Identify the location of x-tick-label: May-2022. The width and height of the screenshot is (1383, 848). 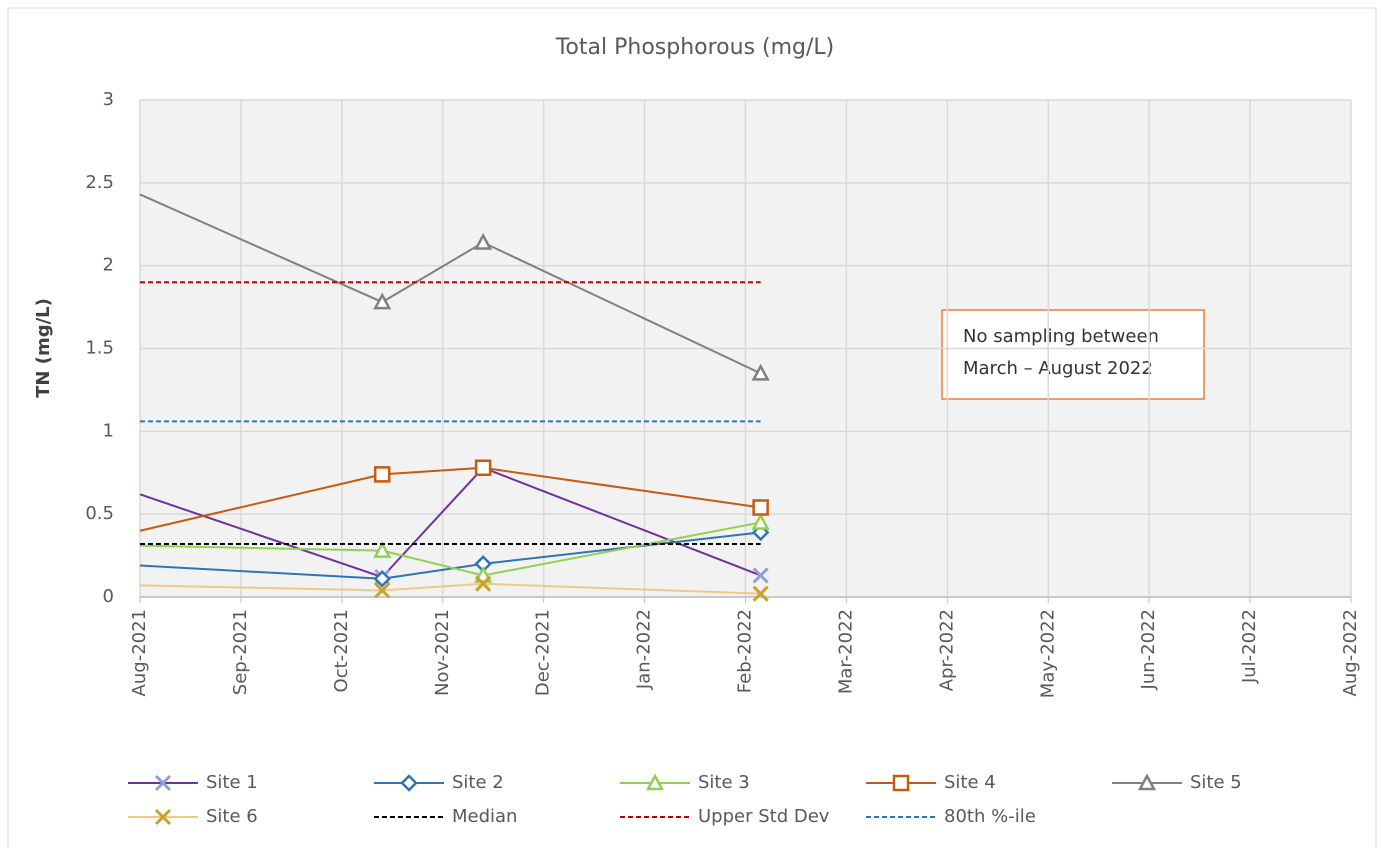
(1047, 653).